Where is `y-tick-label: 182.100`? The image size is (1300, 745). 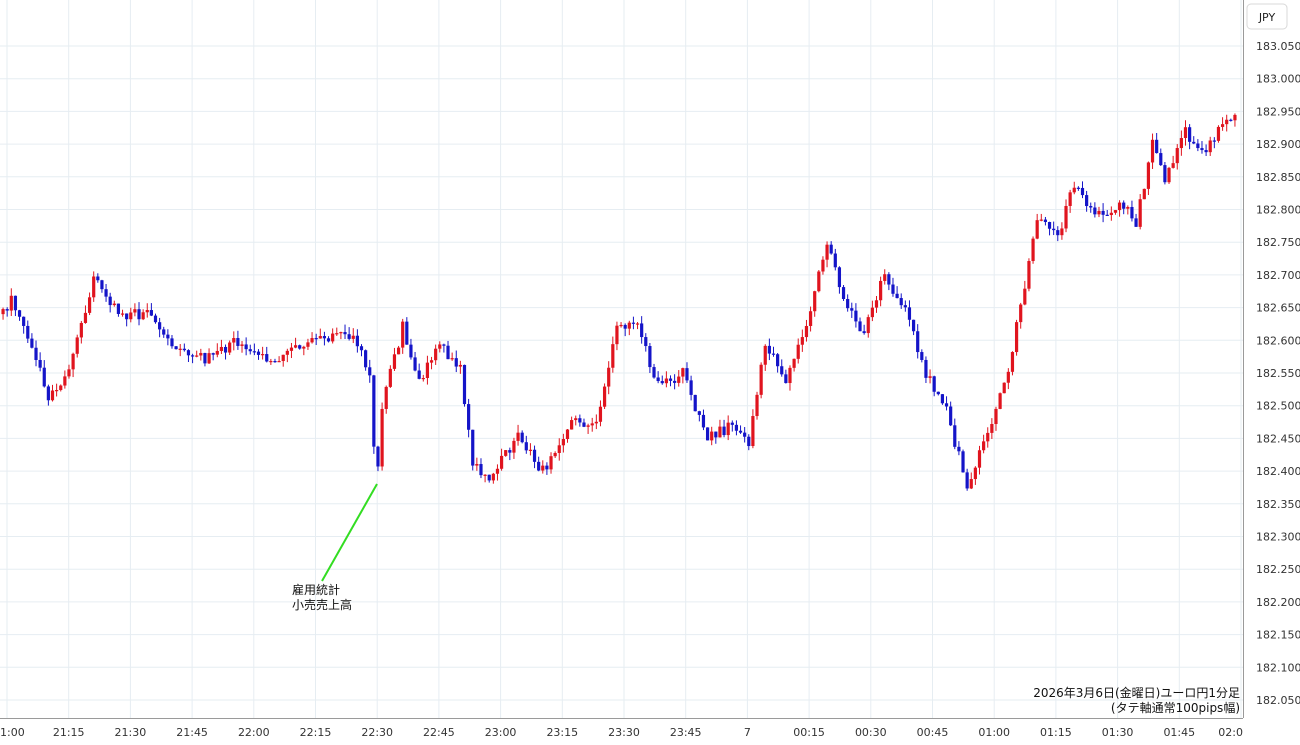 y-tick-label: 182.100 is located at coordinates (1278, 667).